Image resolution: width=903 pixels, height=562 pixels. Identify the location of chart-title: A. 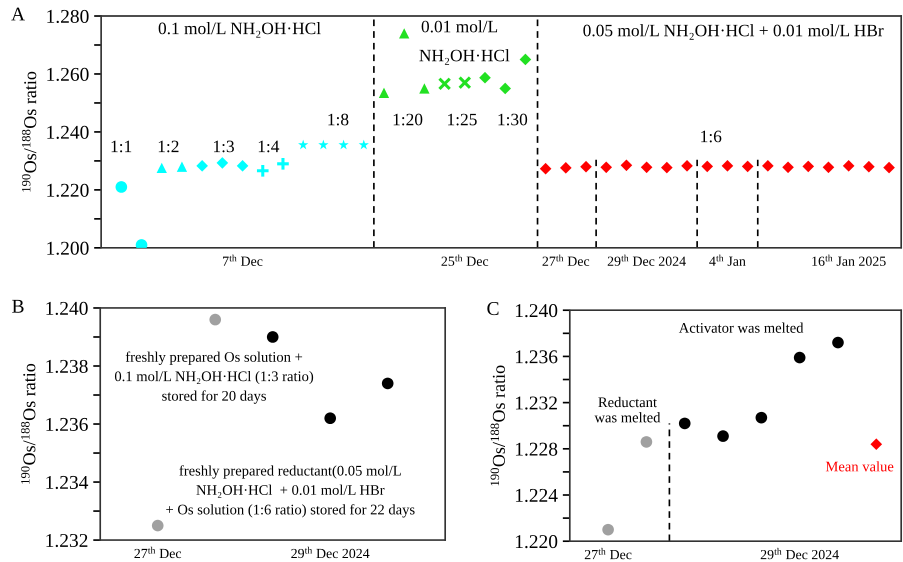
(18, 14).